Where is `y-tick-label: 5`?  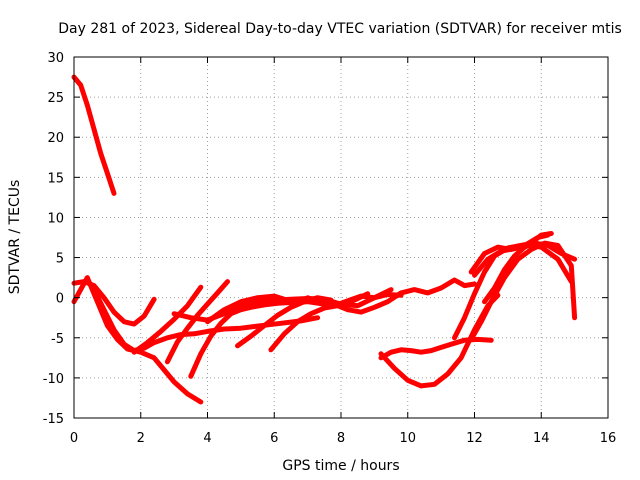
y-tick-label: 5 is located at coordinates (60, 259).